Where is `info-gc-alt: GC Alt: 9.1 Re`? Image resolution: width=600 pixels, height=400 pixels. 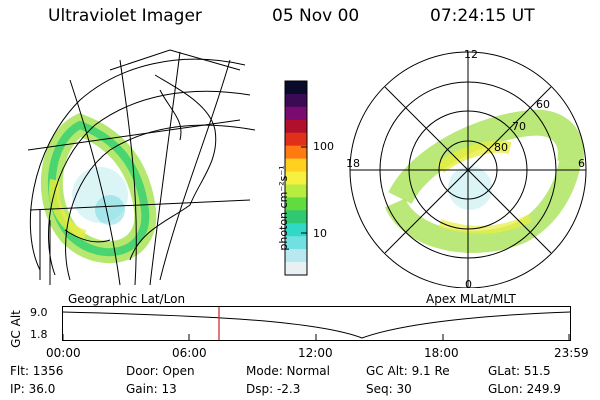 info-gc-alt: GC Alt: 9.1 Re is located at coordinates (408, 371).